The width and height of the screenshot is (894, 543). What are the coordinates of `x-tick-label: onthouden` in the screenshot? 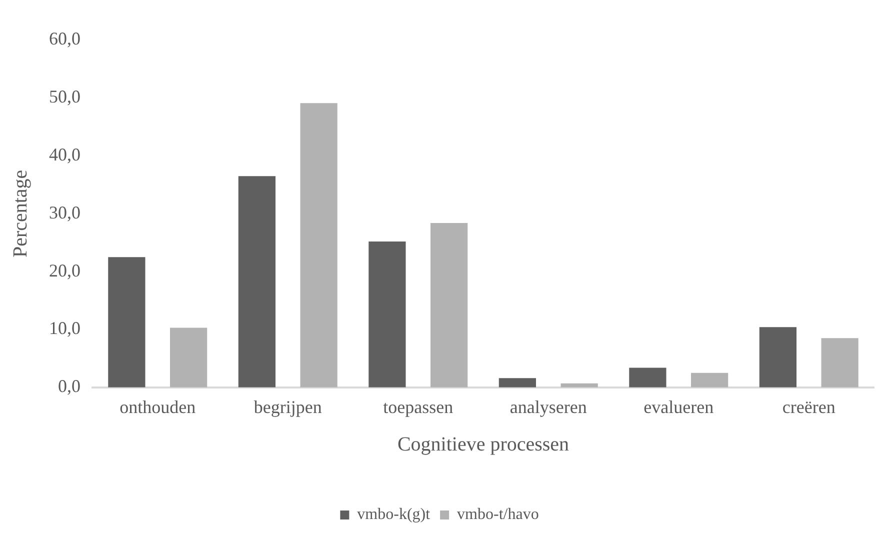 It's located at (158, 406).